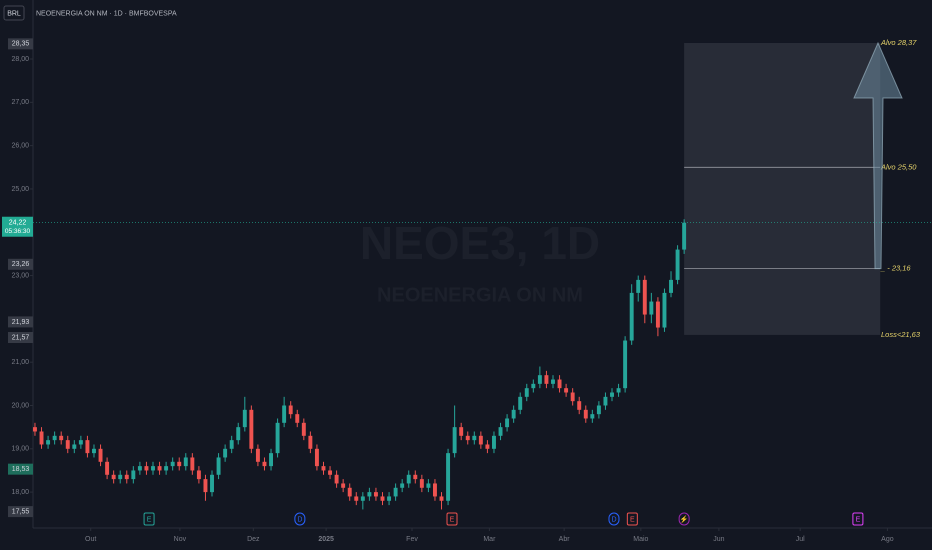 Image resolution: width=932 pixels, height=550 pixels. I want to click on currency-box, so click(14, 13).